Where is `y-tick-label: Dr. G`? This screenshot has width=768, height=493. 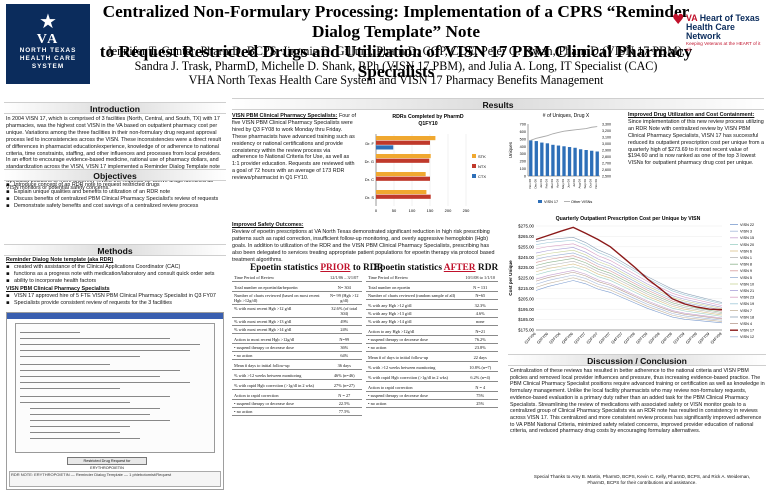 y-tick-label: Dr. G is located at coordinates (369, 161).